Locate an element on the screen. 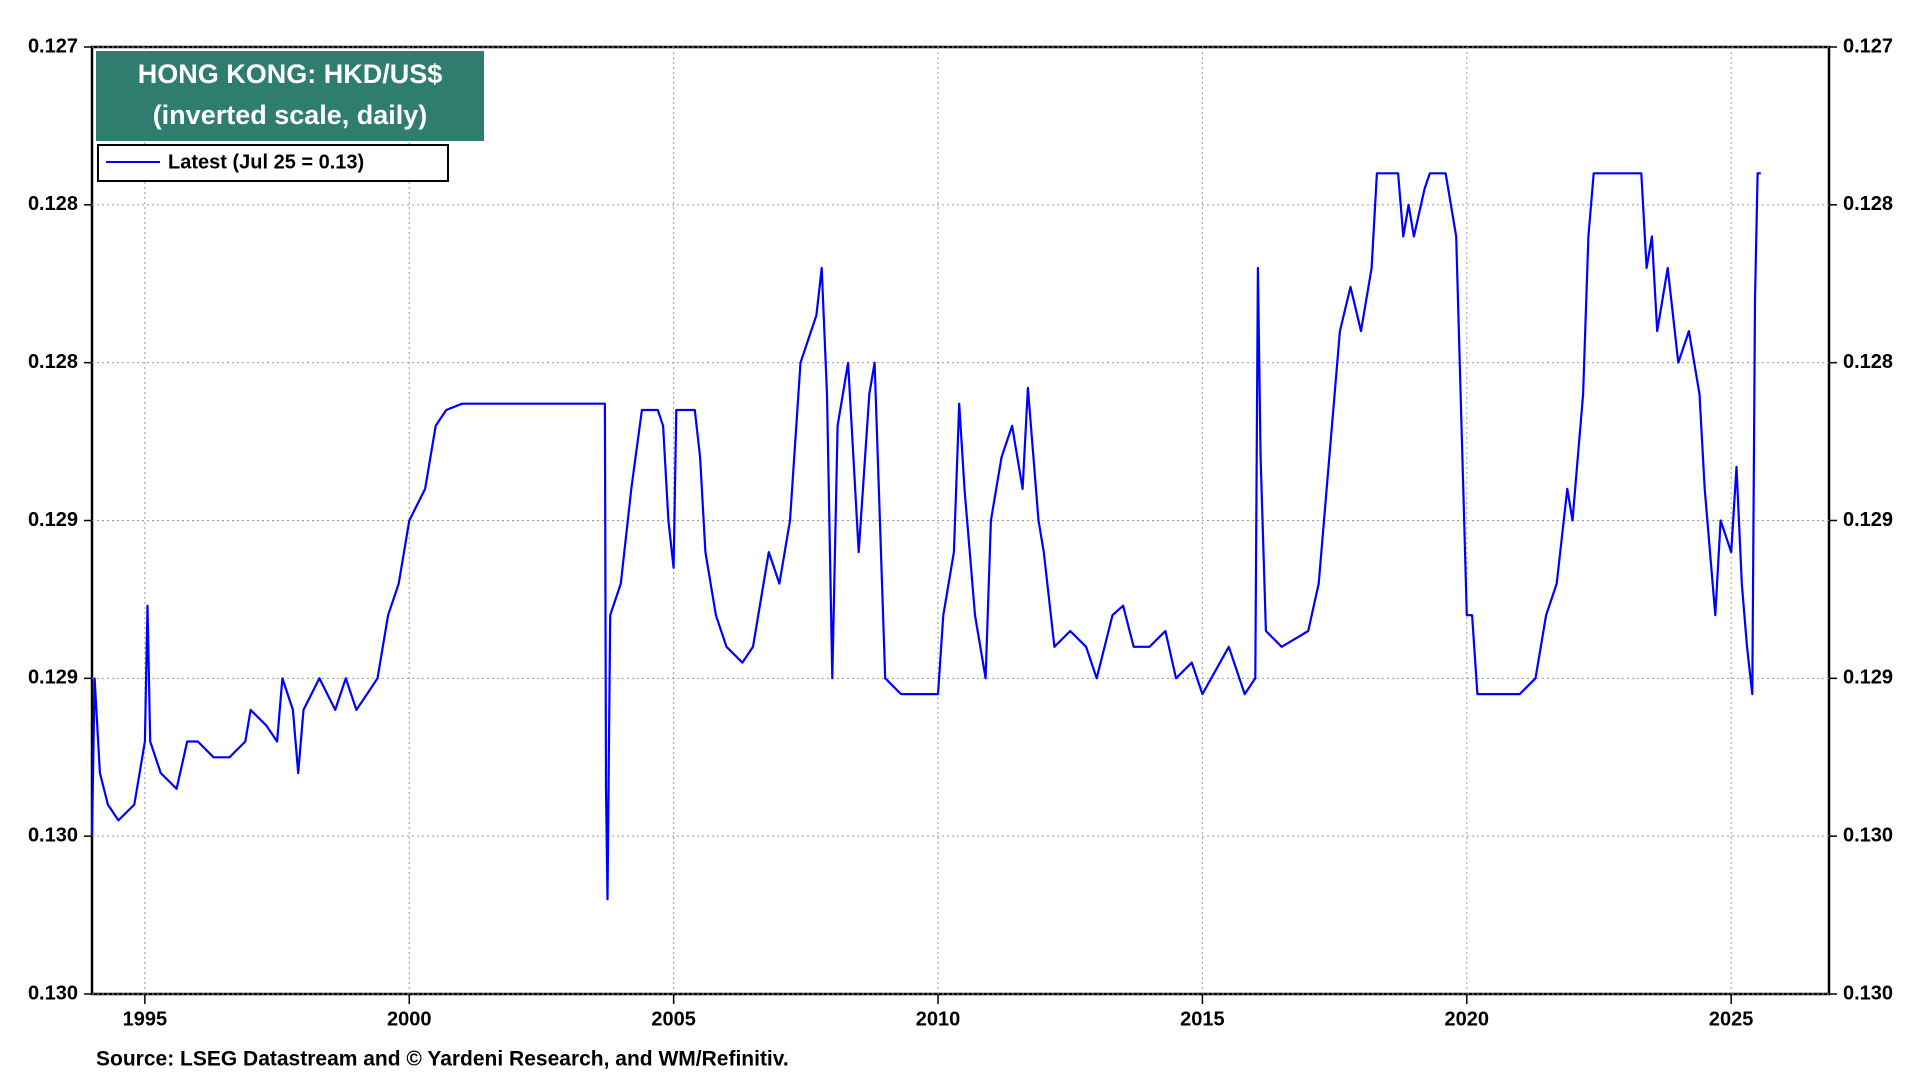 The image size is (1920, 1080). legend-label: Latest (Jul 25 = 0.13) is located at coordinates (266, 162).